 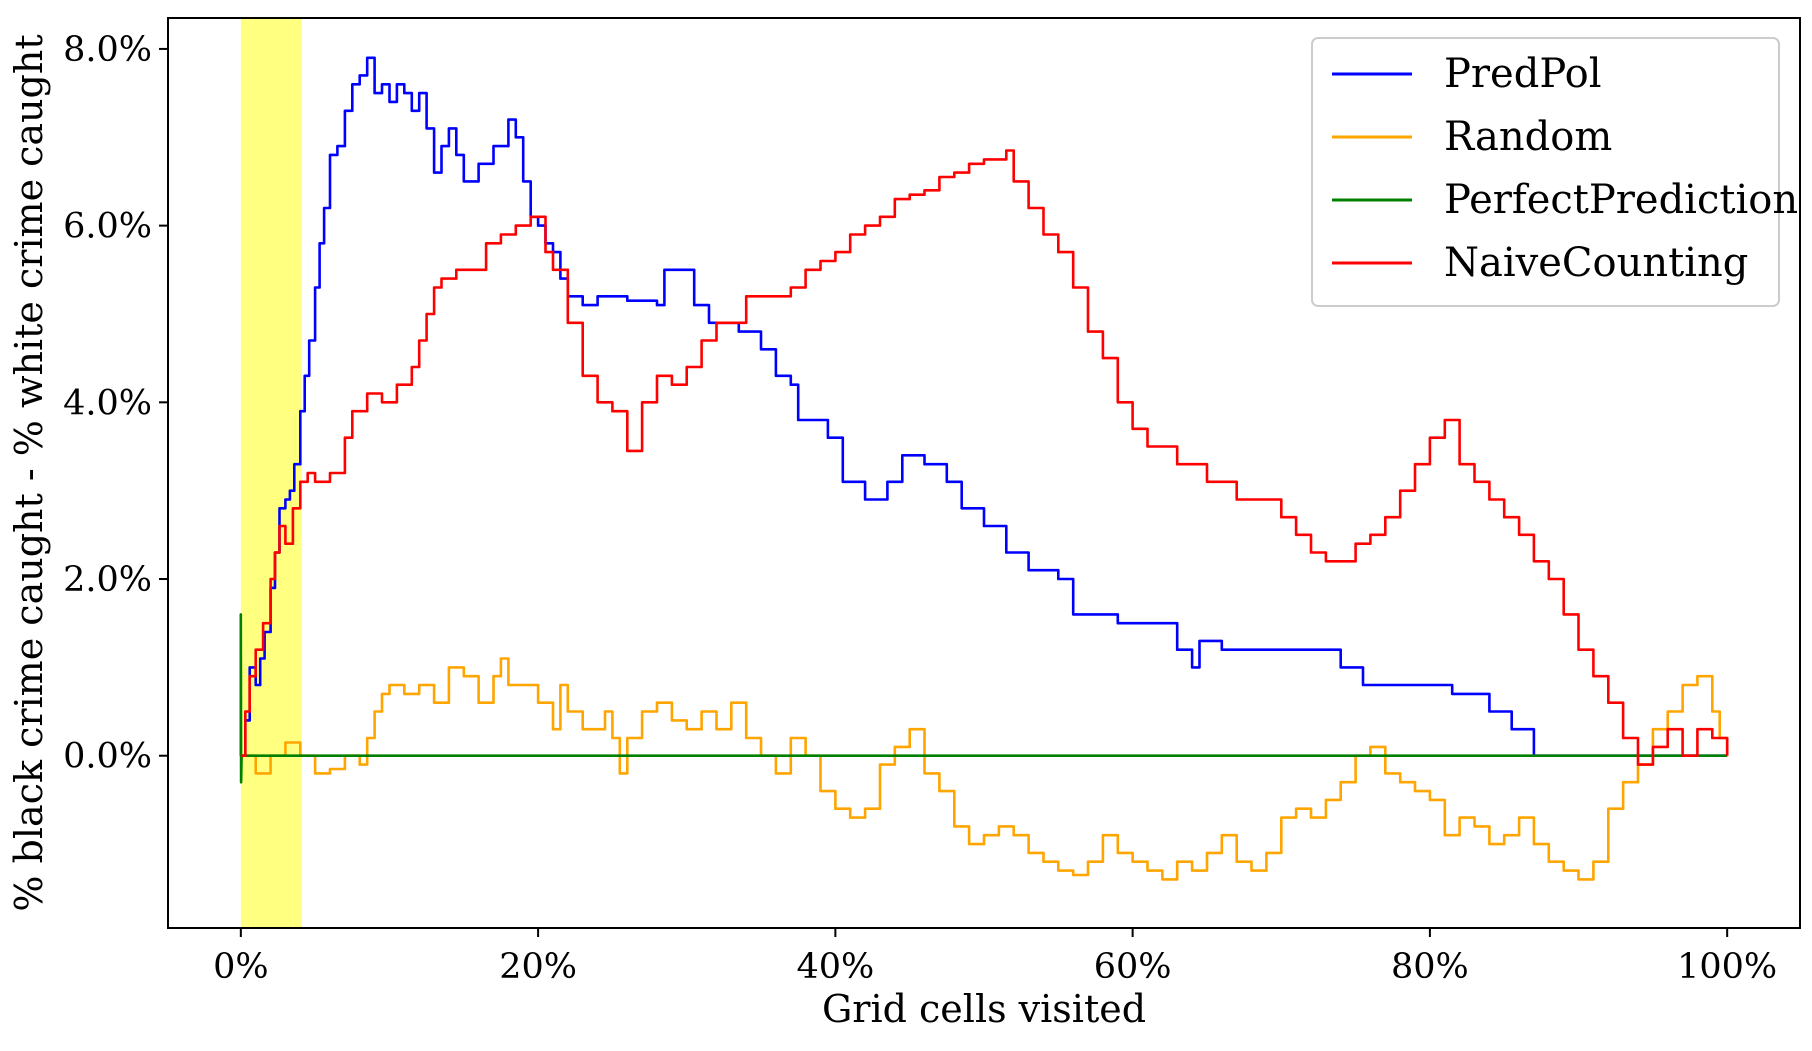 I want to click on y-tick-label: 2.0%, so click(x=107, y=580).